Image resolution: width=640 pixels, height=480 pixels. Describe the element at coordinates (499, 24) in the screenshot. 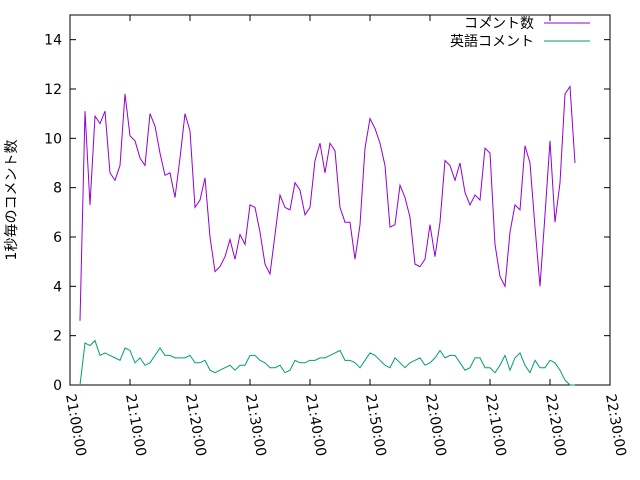

I see `legend-label: コメント数` at that location.